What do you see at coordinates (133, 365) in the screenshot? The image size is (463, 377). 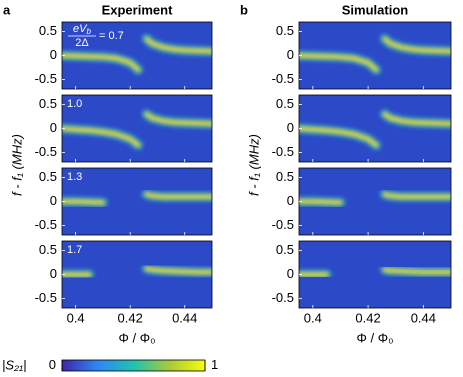 I see `colorbar` at bounding box center [133, 365].